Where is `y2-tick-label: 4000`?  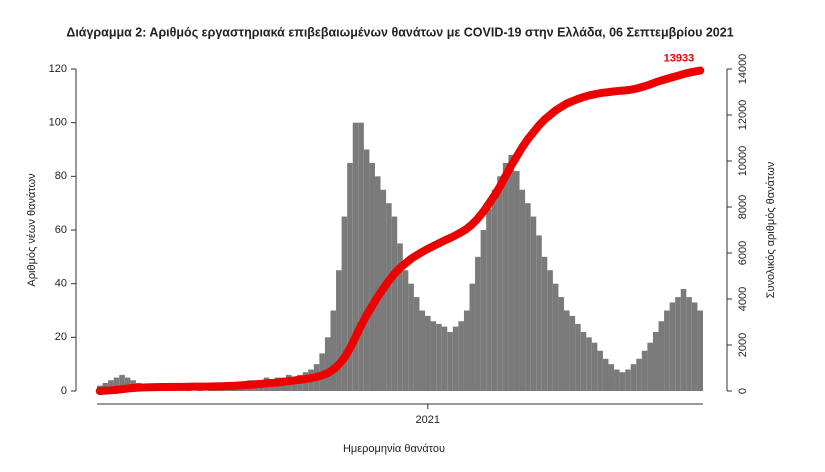
y2-tick-label: 4000 is located at coordinates (743, 299).